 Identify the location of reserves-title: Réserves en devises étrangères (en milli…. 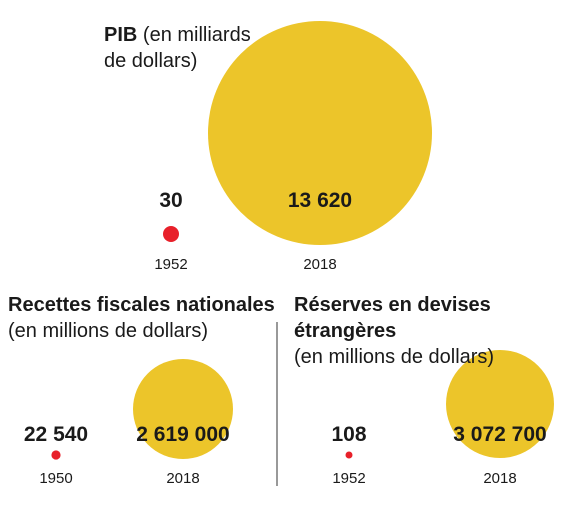
(435, 331).